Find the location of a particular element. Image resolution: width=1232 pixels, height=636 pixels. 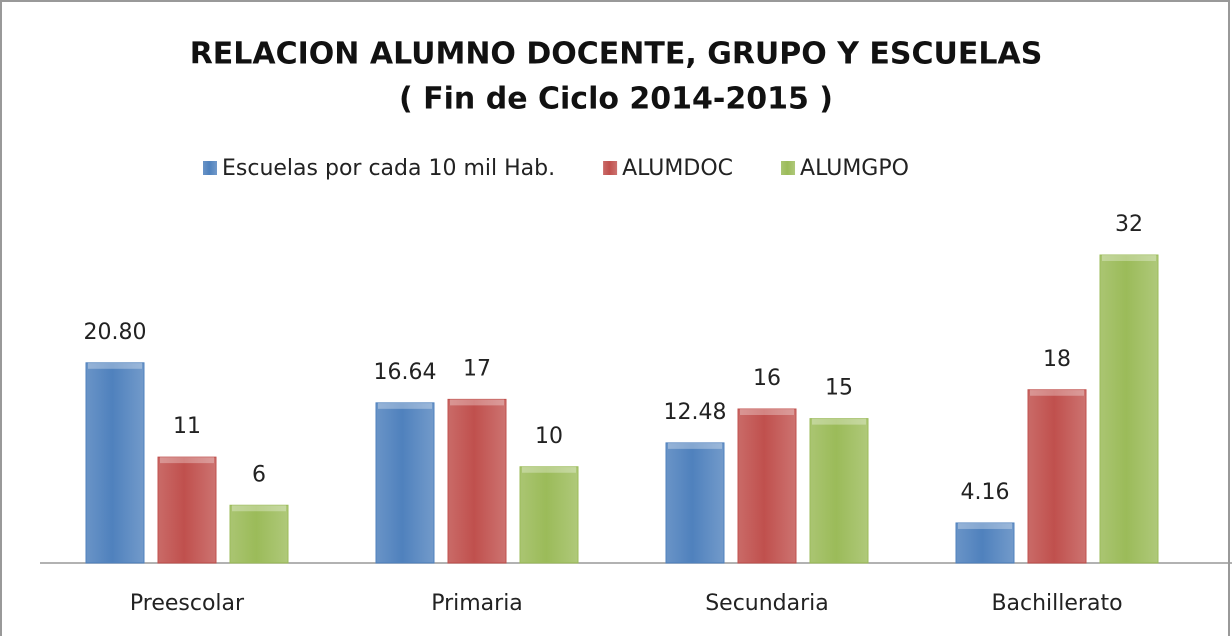

legend-label: ALUMDOC is located at coordinates (677, 168).